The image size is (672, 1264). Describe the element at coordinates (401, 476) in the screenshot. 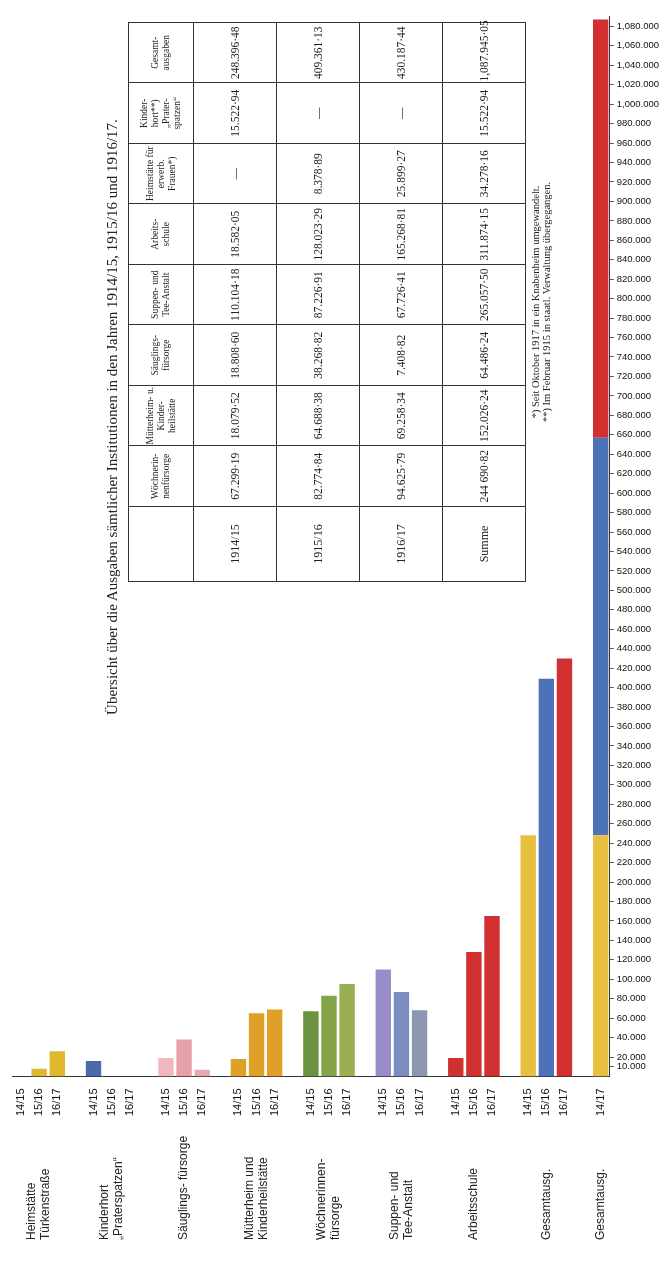

I see `text: 94.625·79` at that location.